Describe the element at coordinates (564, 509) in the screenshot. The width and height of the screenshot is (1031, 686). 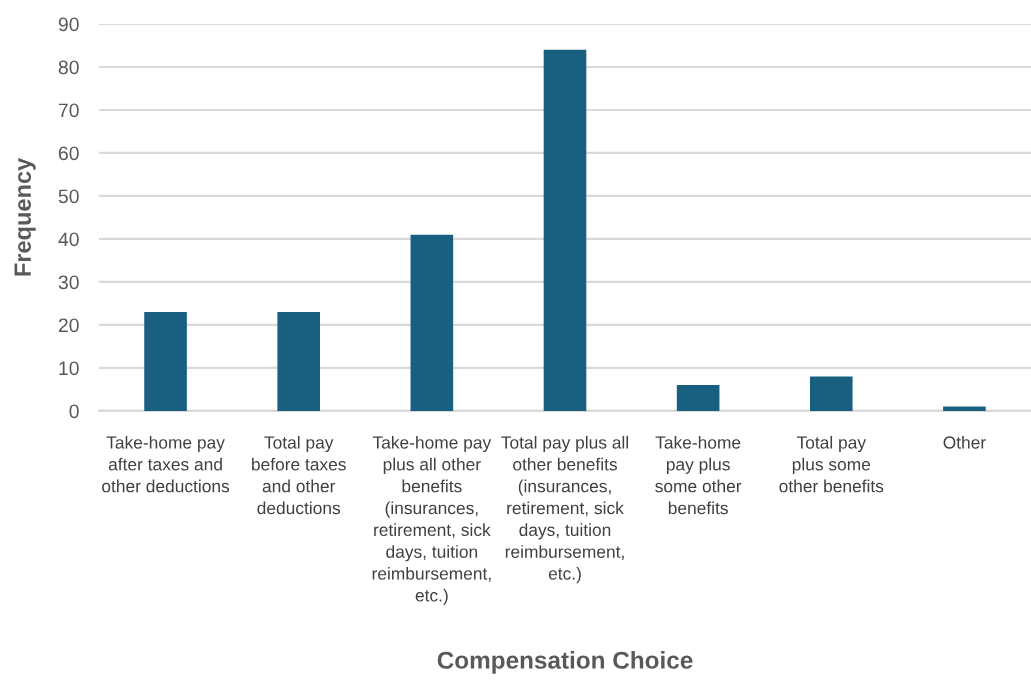
I see `x-tick-label: Total pay plus all other benefits (insurances, retirement, sick days, tuition reimbursement, etc.)` at that location.